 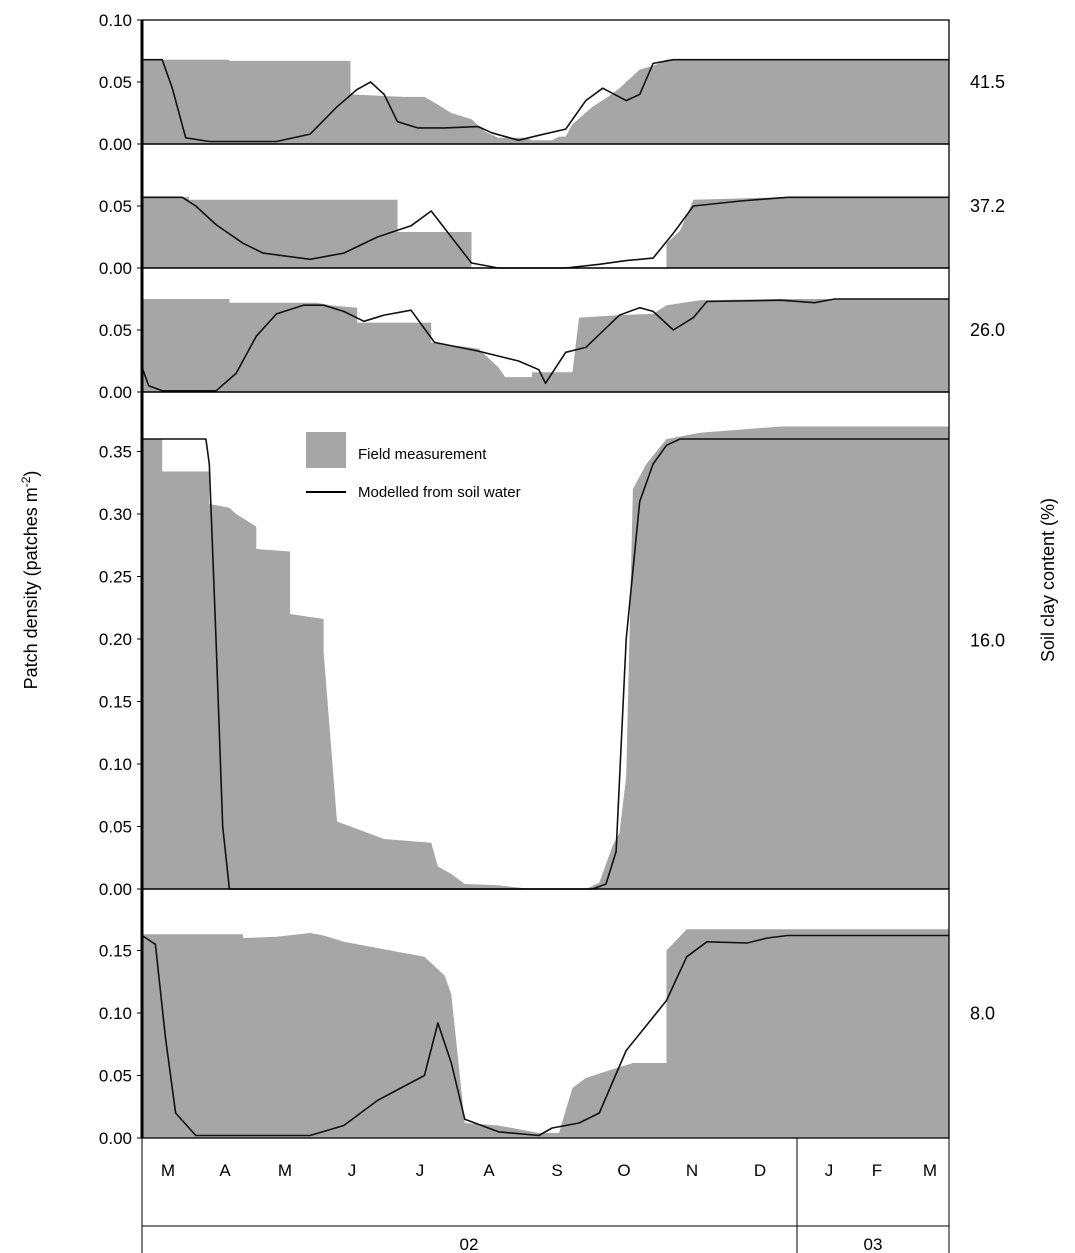 What do you see at coordinates (115, 514) in the screenshot?
I see `y-tick-label: 0.30` at bounding box center [115, 514].